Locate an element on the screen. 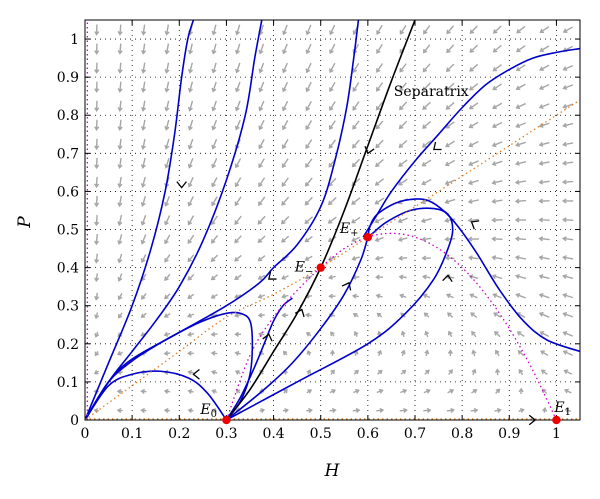 The image size is (600, 499). x-tick-label: 0.7 is located at coordinates (415, 434).